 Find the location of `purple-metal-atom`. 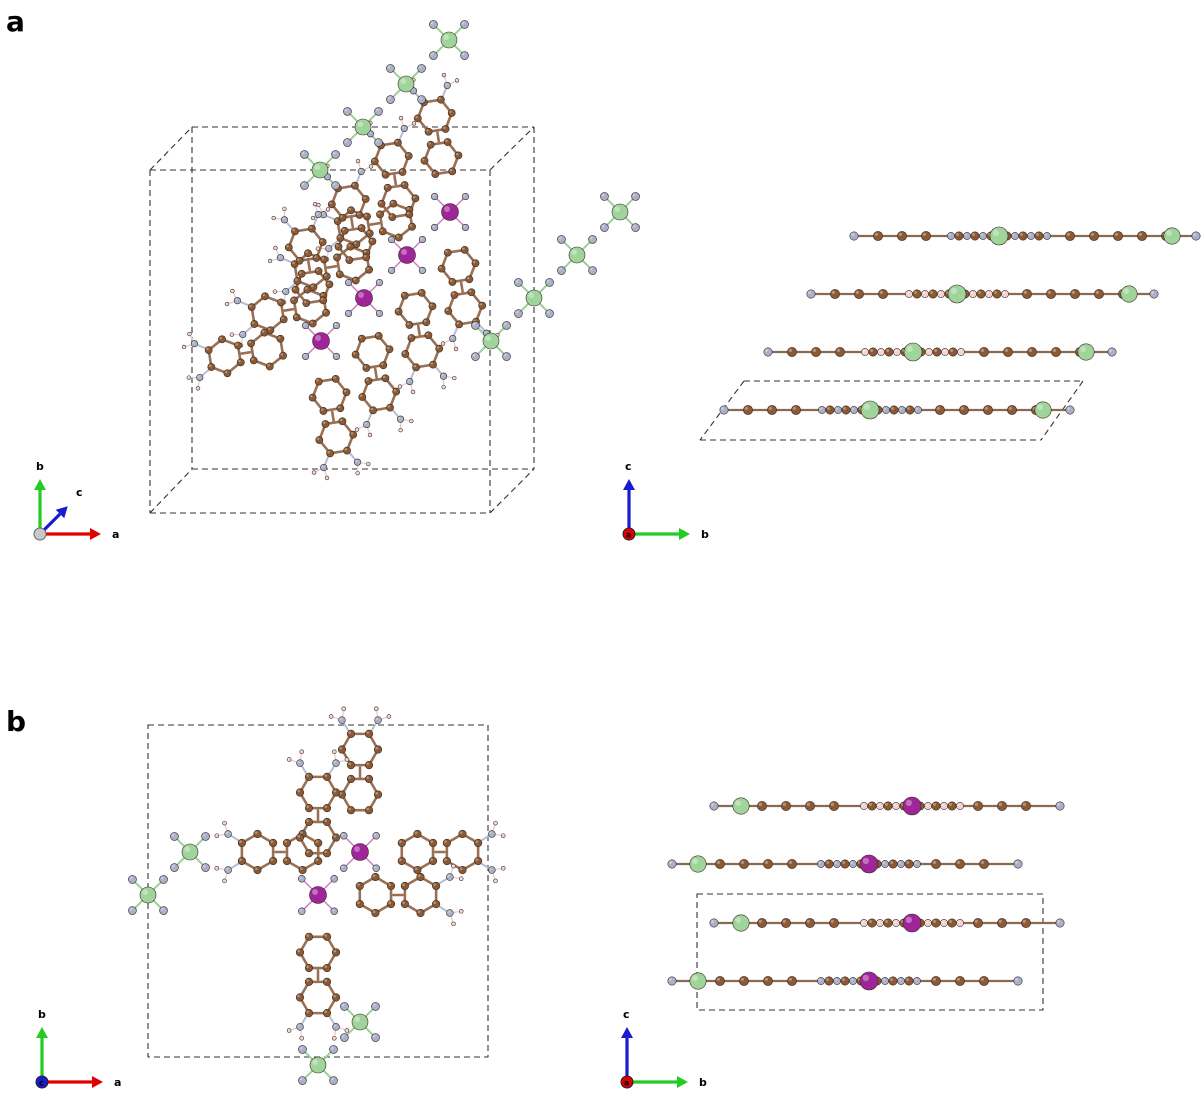

purple-metal-atom is located at coordinates (321, 341).